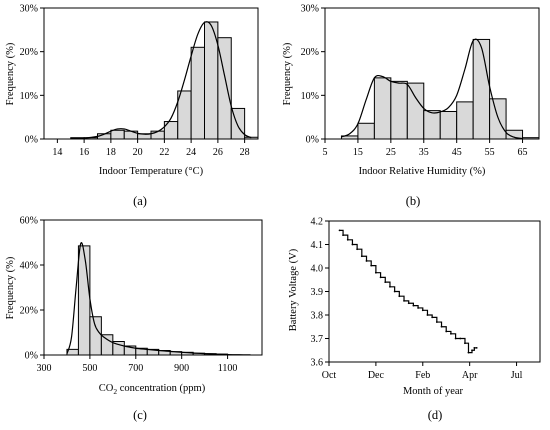 The width and height of the screenshot is (550, 430). Describe the element at coordinates (228, 368) in the screenshot. I see `x-tick-label: 1100` at that location.